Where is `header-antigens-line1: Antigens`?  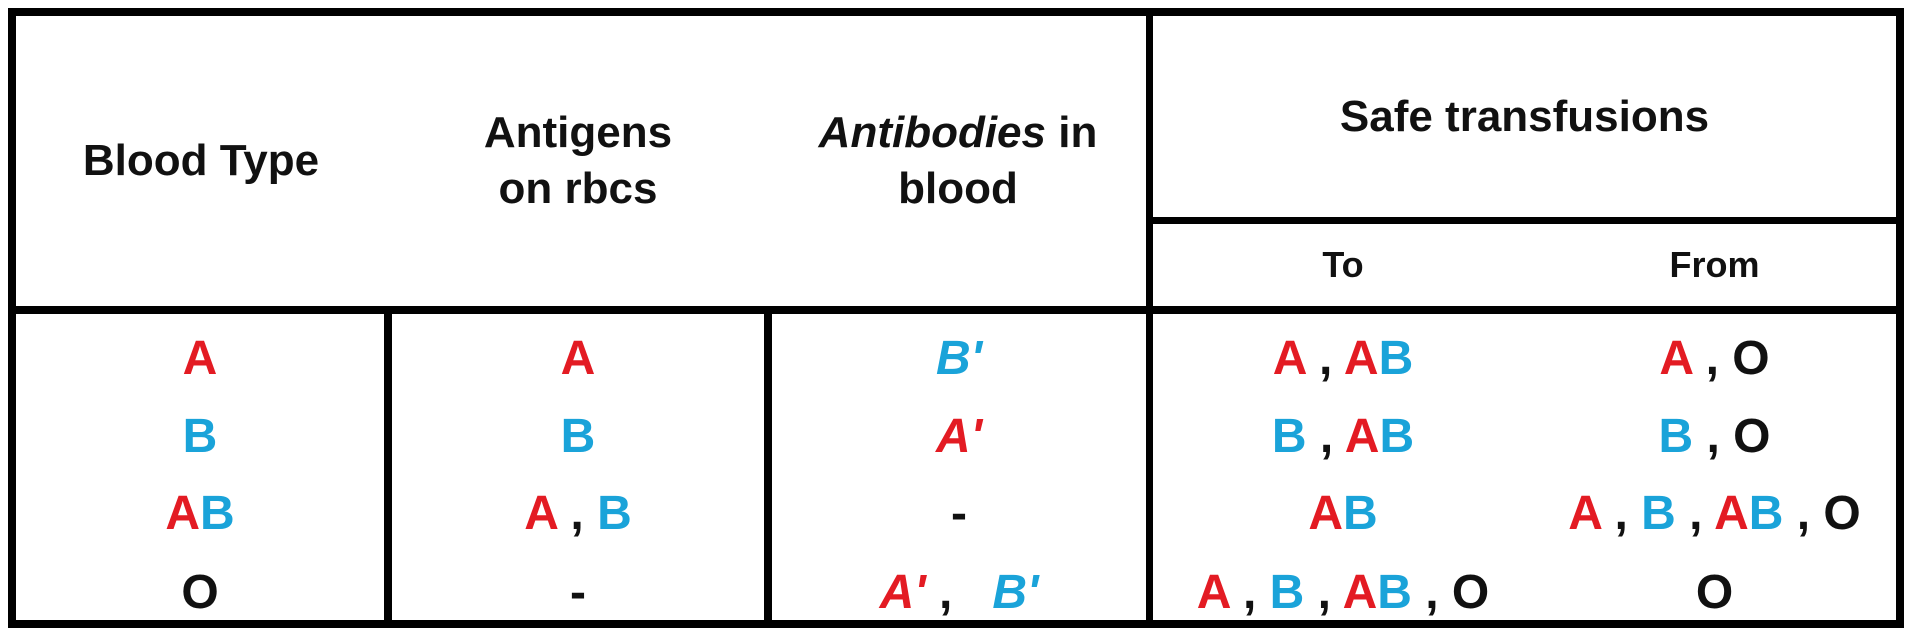
header-antigens-line1: Antigens is located at coordinates (578, 132).